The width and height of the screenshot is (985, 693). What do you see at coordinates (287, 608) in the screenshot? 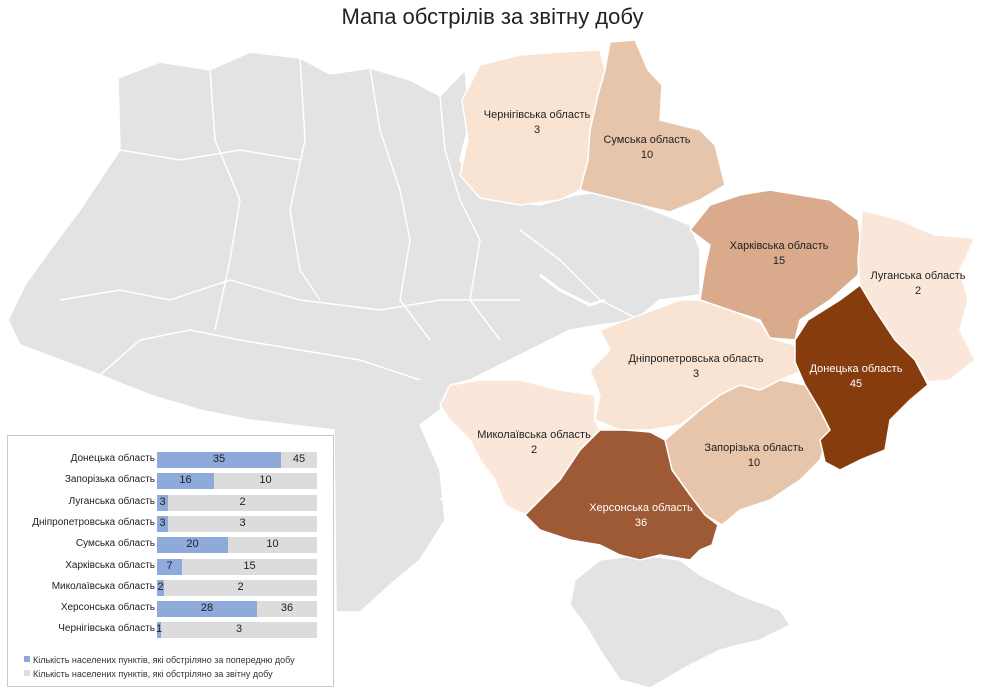
I see `value-current-day: 36` at bounding box center [287, 608].